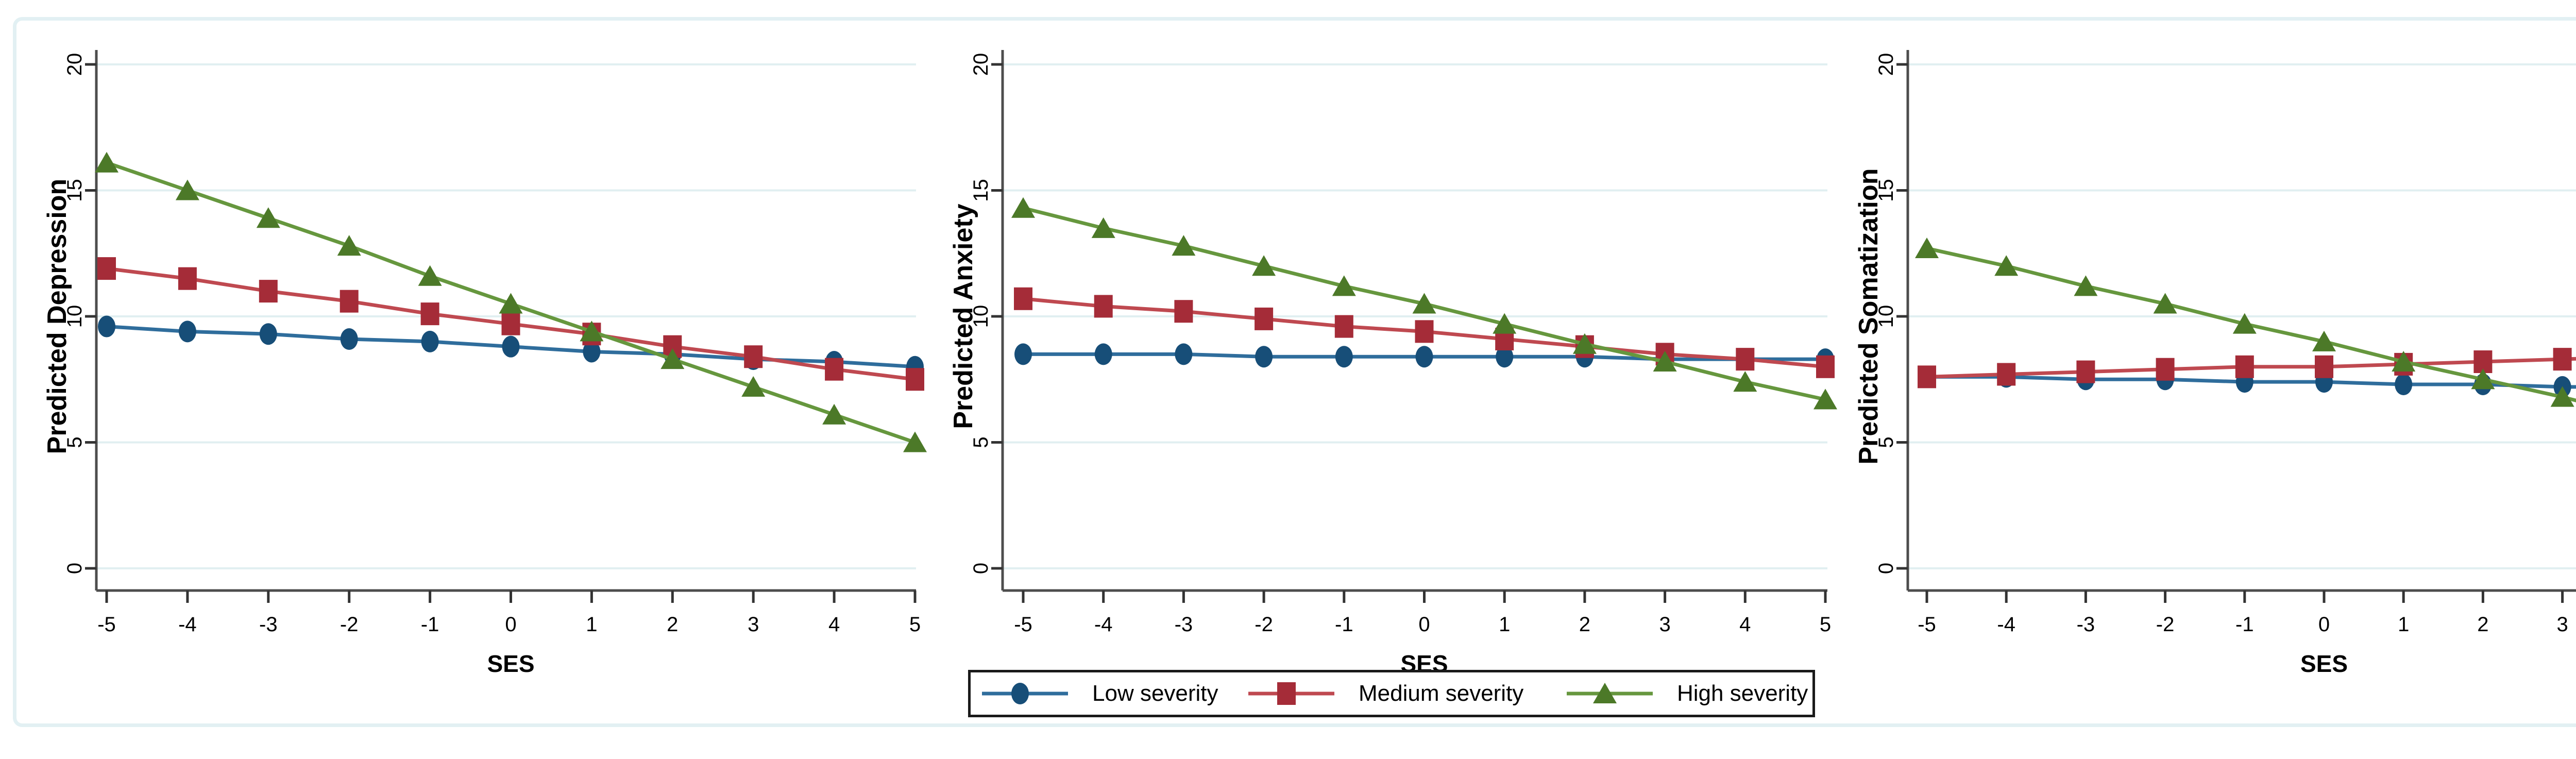  I want to click on legend-label: Medium severity, so click(1441, 693).